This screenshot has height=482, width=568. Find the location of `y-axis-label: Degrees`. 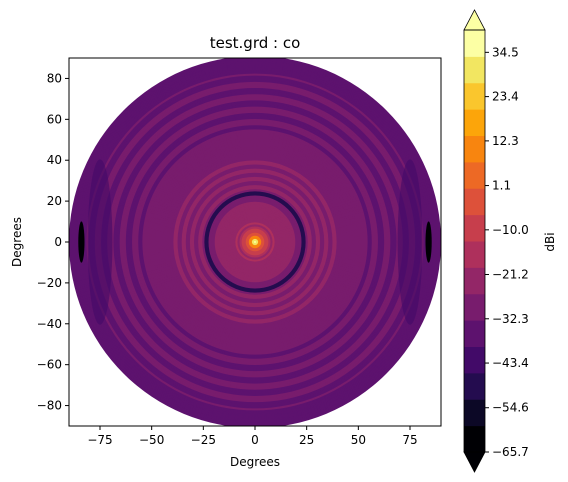

y-axis-label: Degrees is located at coordinates (17, 242).